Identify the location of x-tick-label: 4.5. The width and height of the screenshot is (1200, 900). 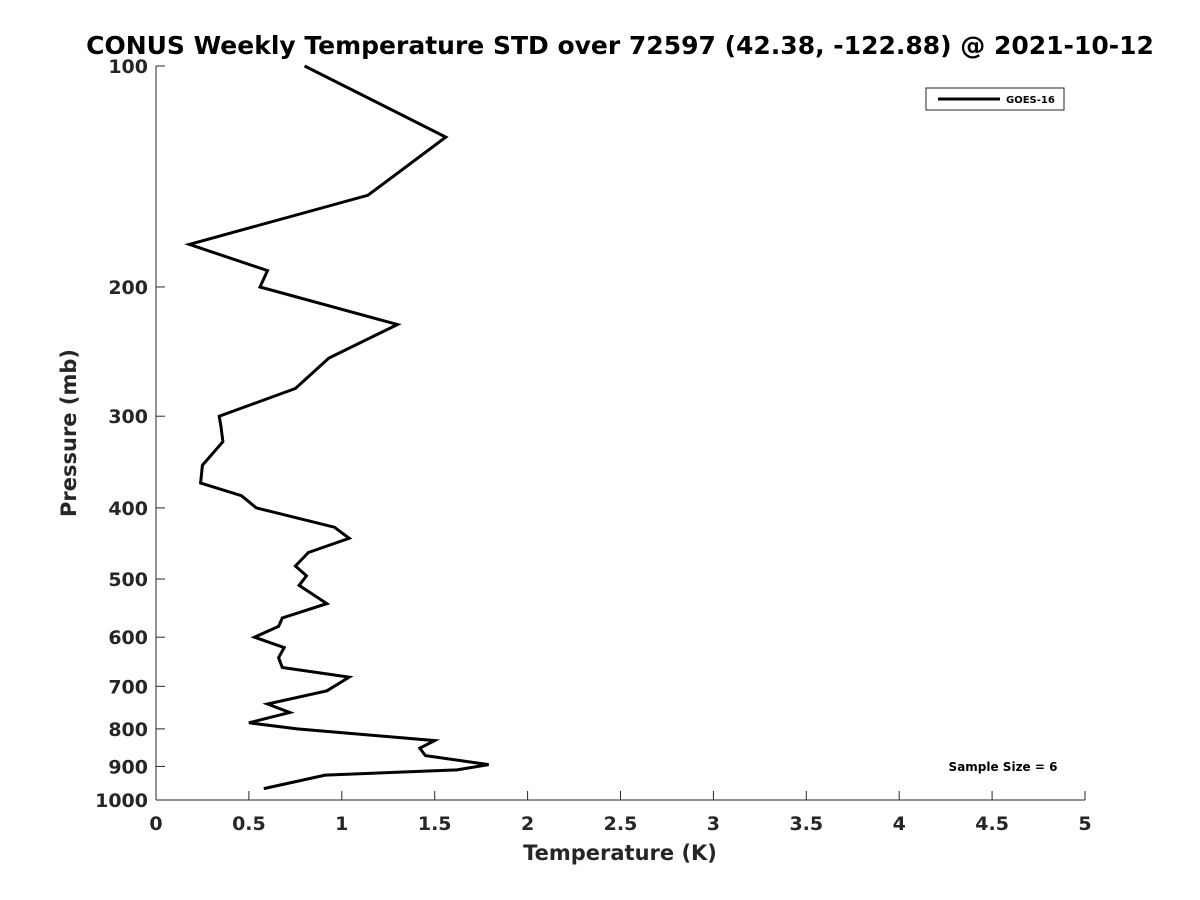
(992, 824).